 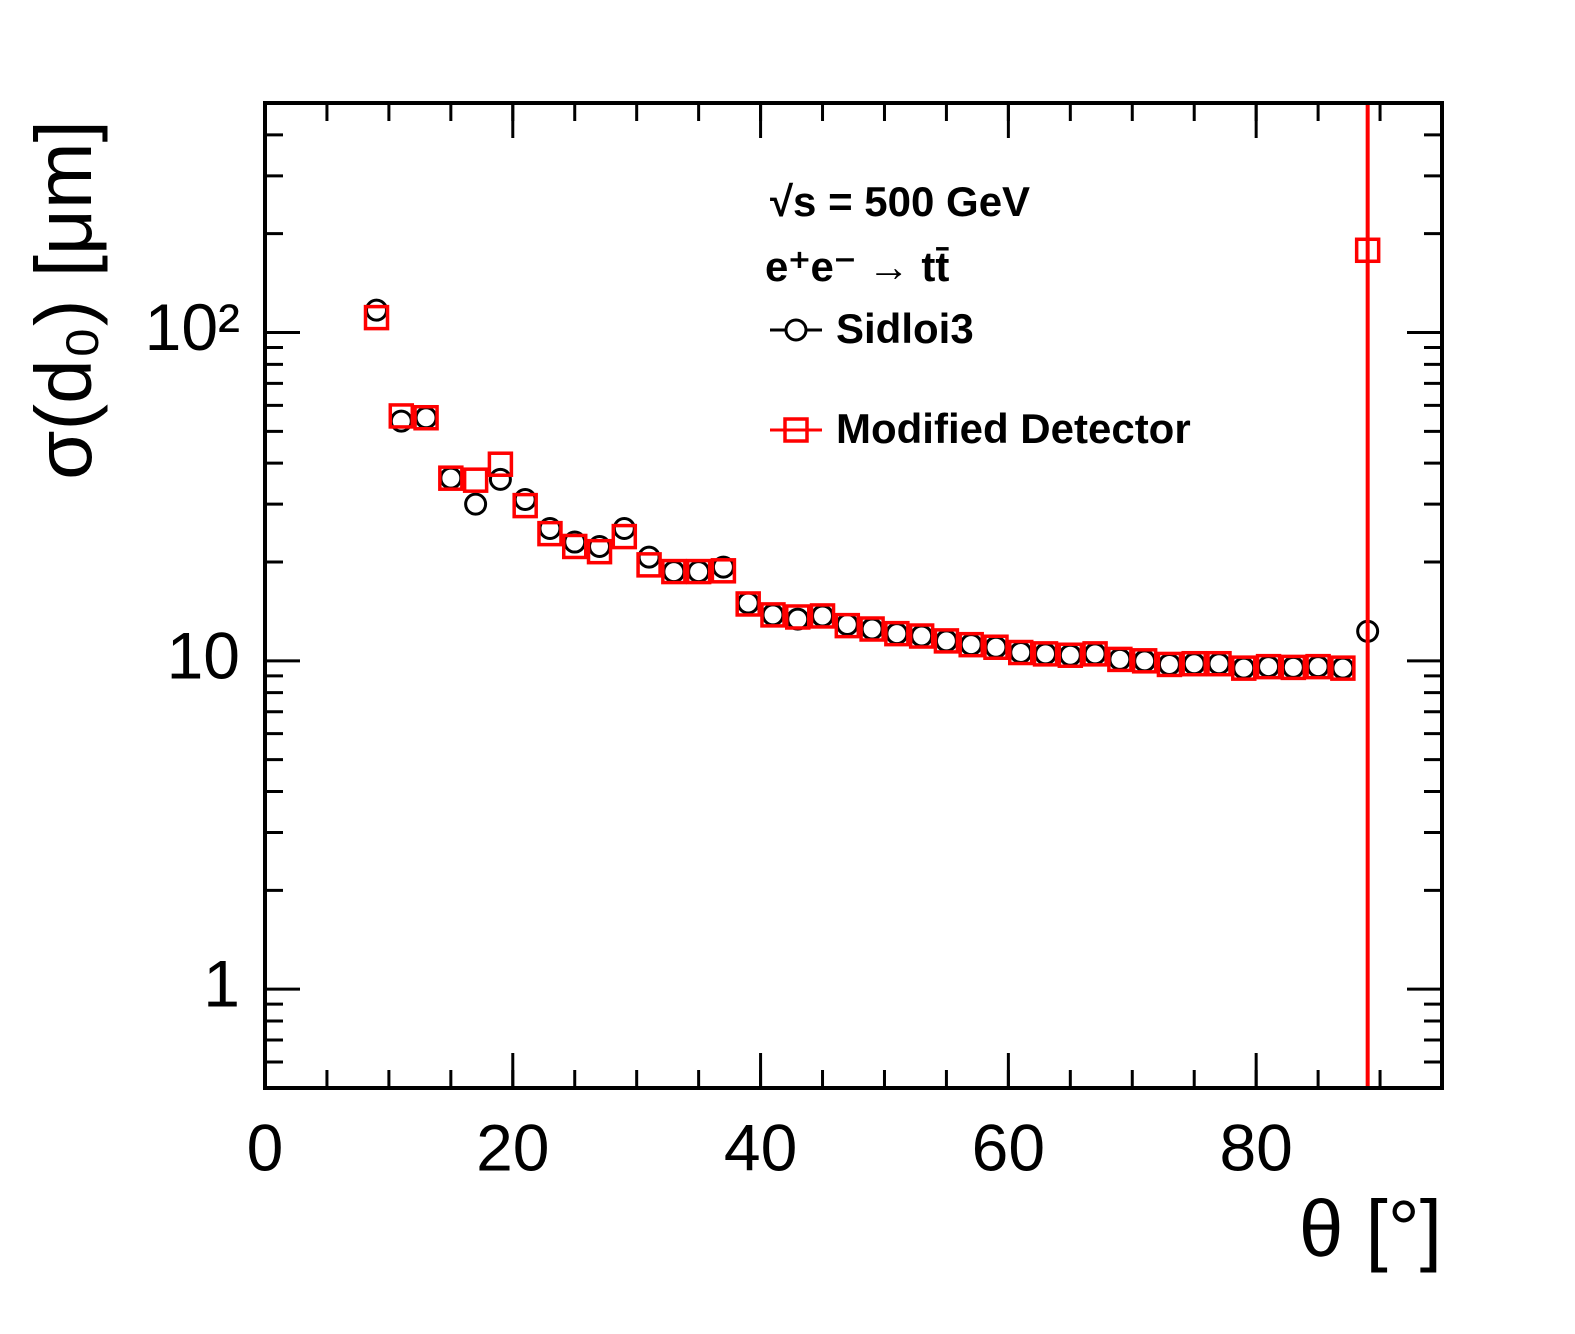 What do you see at coordinates (512, 1147) in the screenshot?
I see `x-tick-label: 20` at bounding box center [512, 1147].